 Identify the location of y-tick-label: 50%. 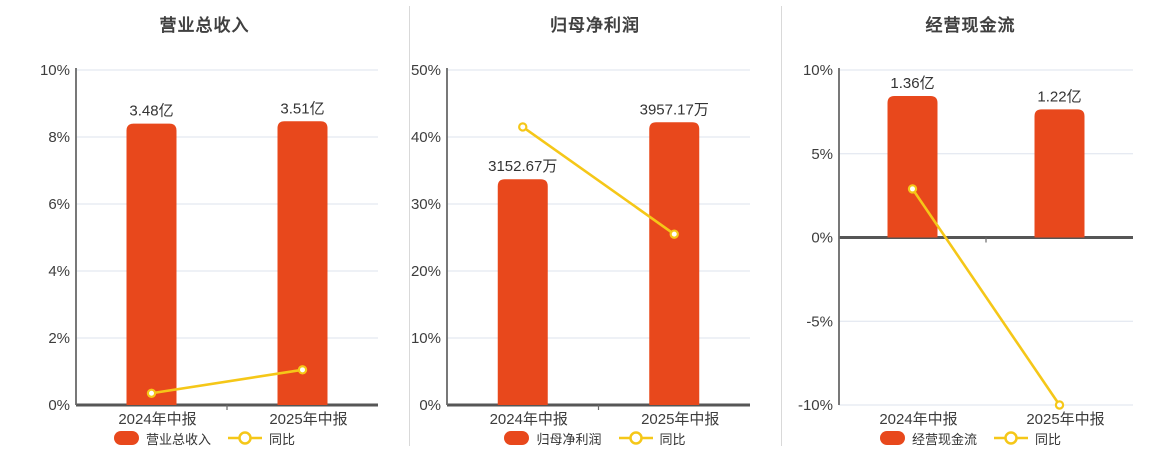
(426, 70).